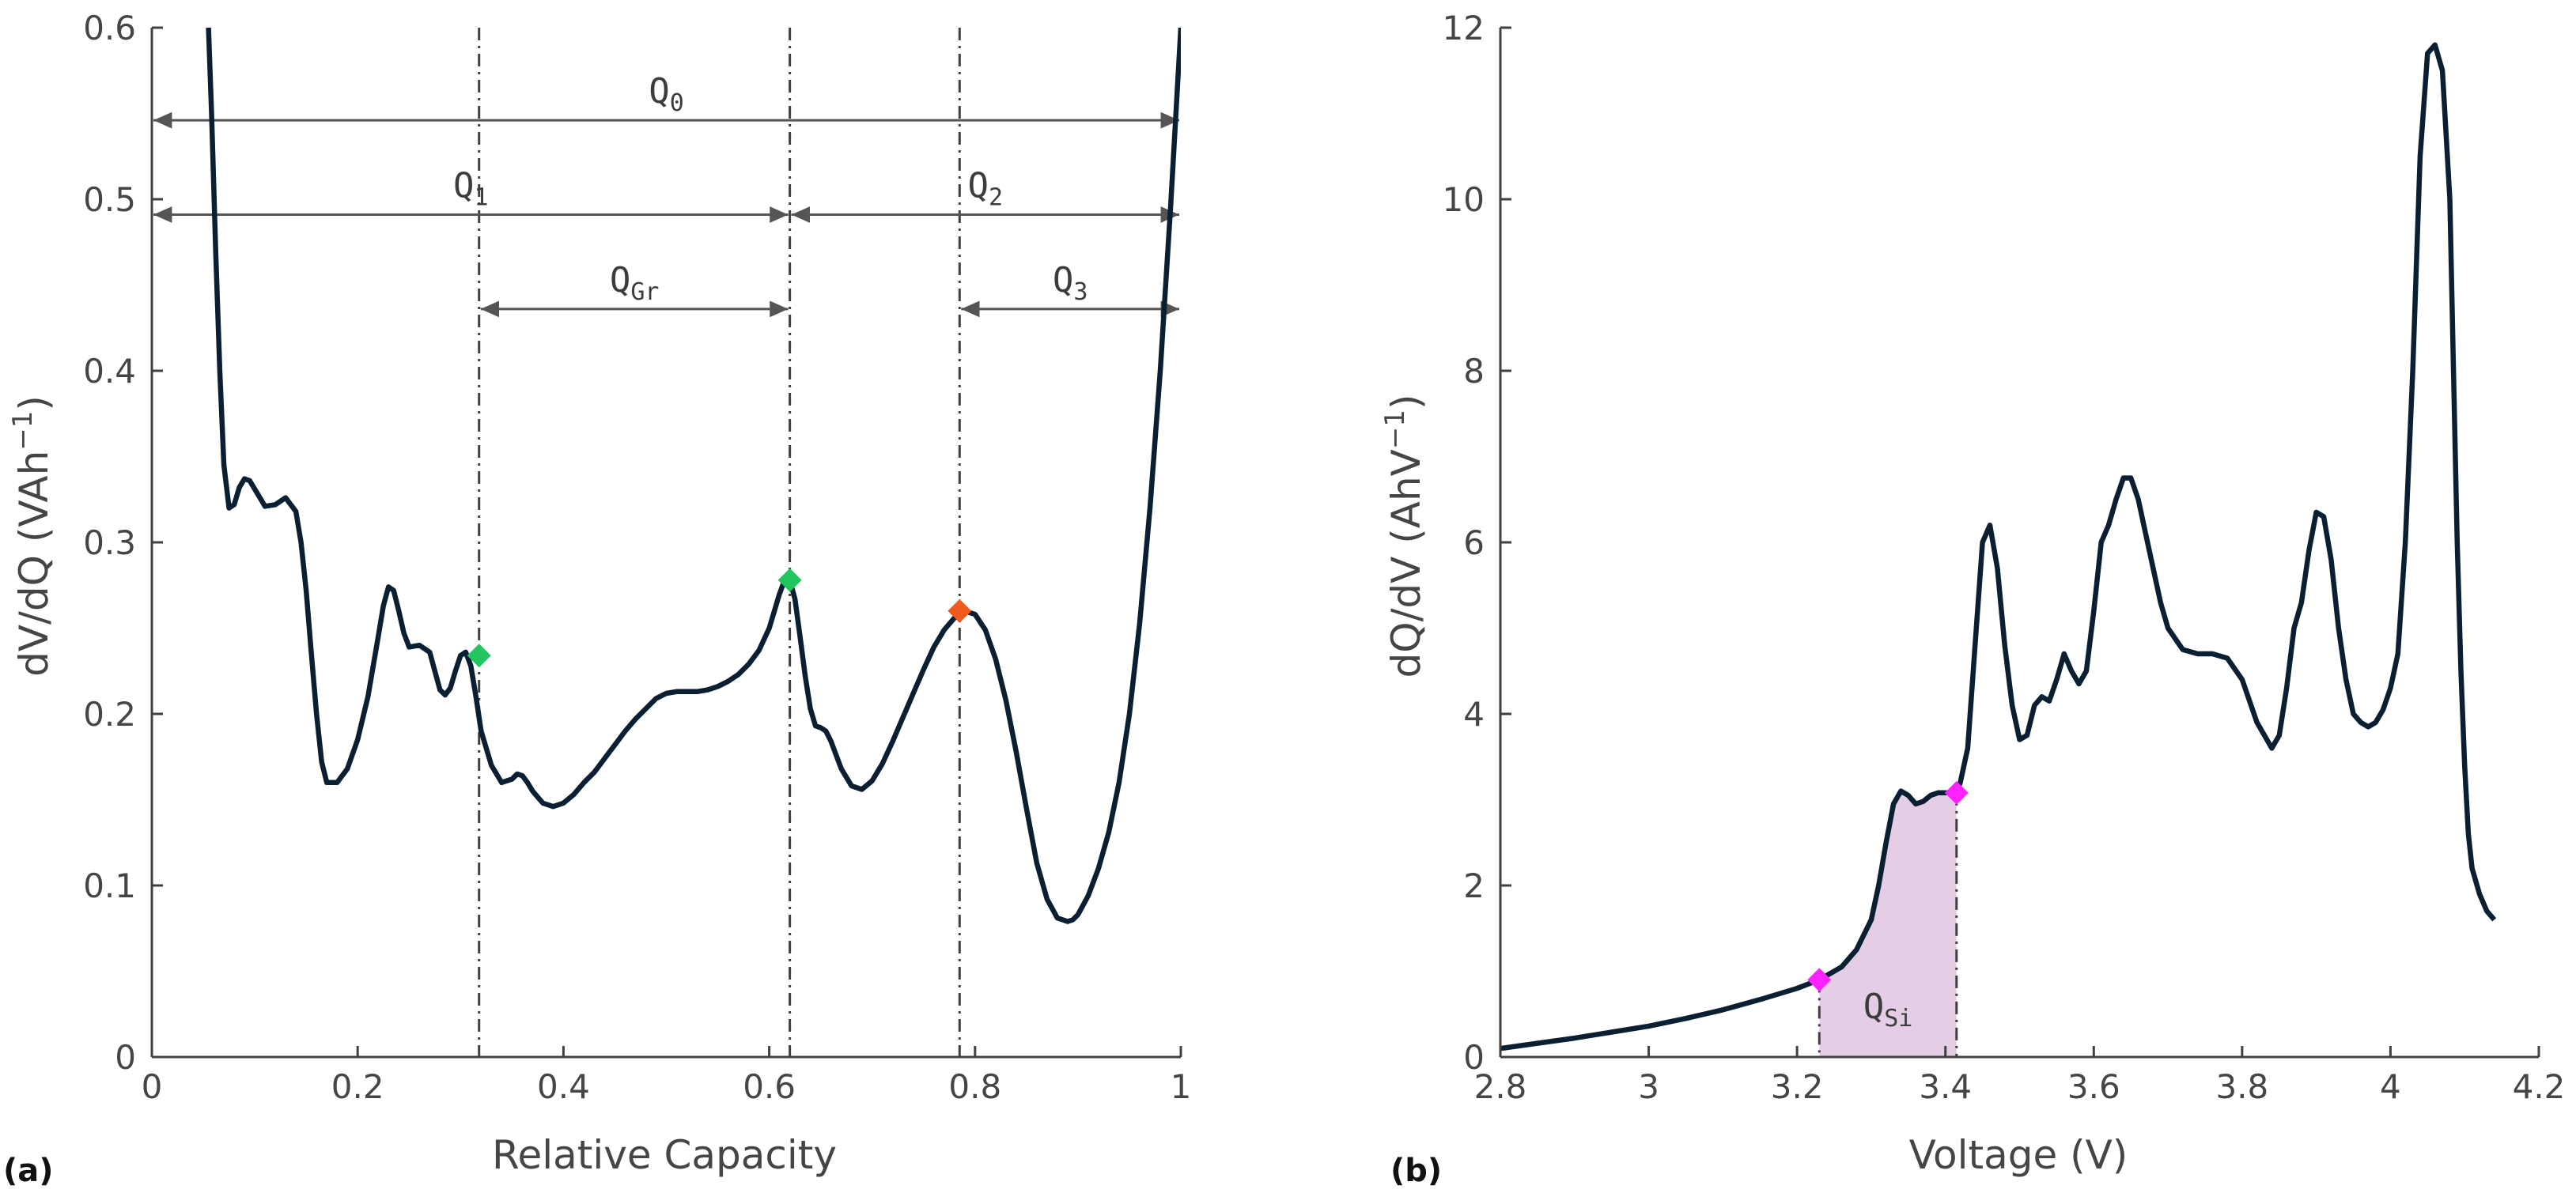 This screenshot has width=2576, height=1193. Describe the element at coordinates (110, 28) in the screenshot. I see `a-y-tick-label: 0.6` at that location.